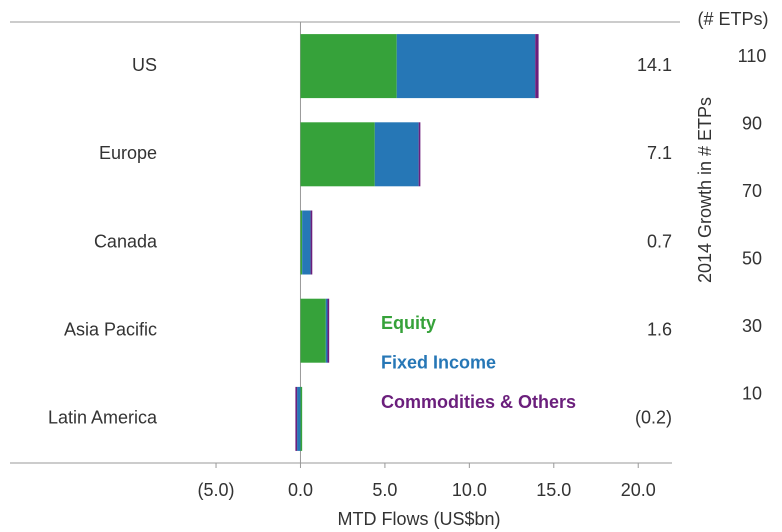 The image size is (782, 532). Describe the element at coordinates (732, 19) in the screenshot. I see `y2-unit: (# ETPs)` at that location.